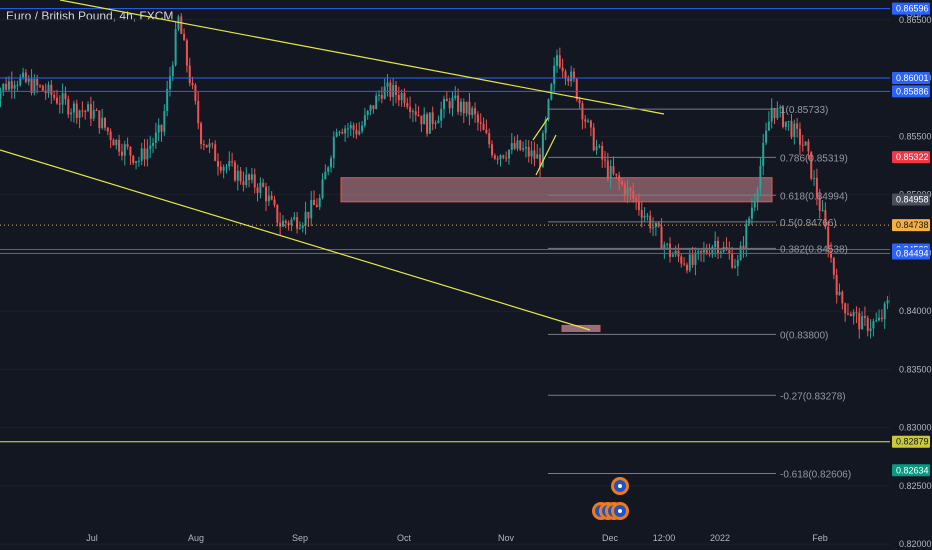 The height and width of the screenshot is (550, 932). What do you see at coordinates (912, 470) in the screenshot?
I see `price-tag-label: 0.82634` at bounding box center [912, 470].